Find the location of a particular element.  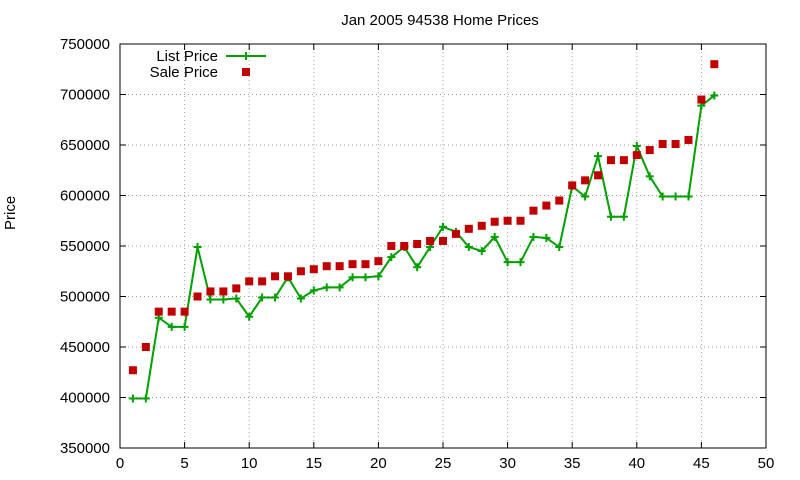

legend-label: Sale Price is located at coordinates (184, 72).